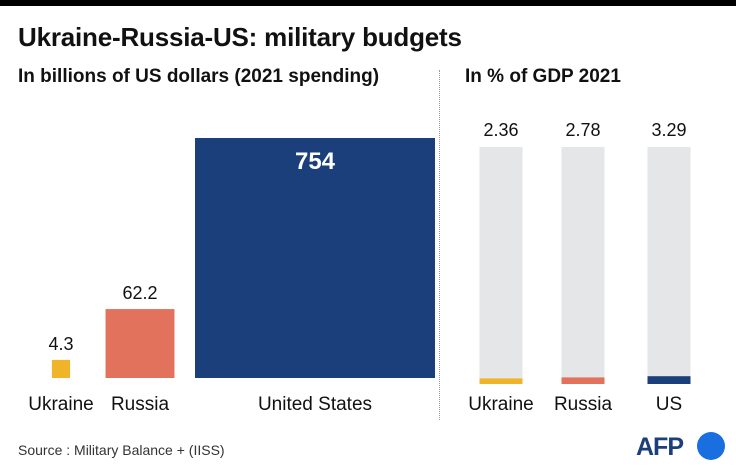  I want to click on source-note: Source : Military Balance + (IISS), so click(121, 450).